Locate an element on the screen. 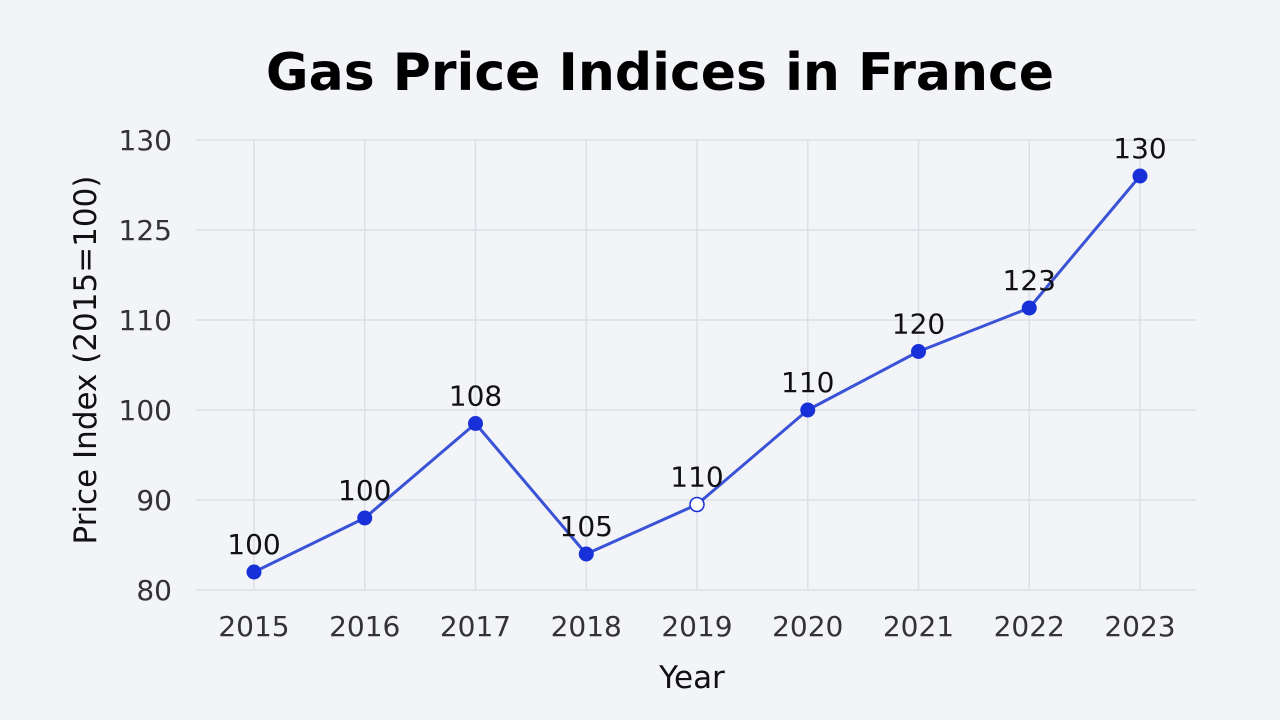  x-tick-label: 2022 is located at coordinates (1029, 626).